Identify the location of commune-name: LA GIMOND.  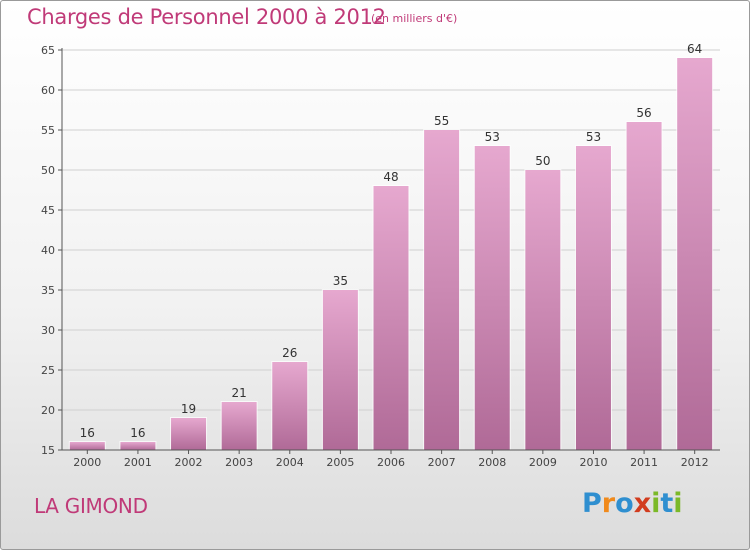
(91, 506).